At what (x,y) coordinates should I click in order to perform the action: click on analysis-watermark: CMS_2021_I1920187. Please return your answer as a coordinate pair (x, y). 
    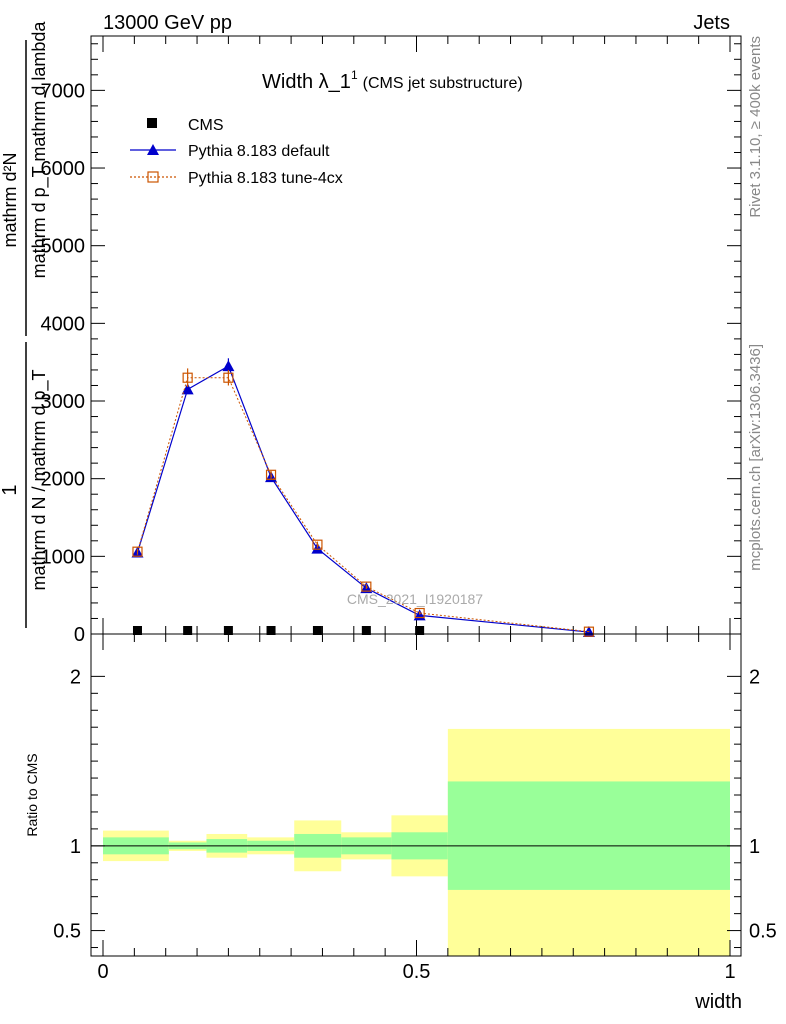
    Looking at the image, I should click on (415, 599).